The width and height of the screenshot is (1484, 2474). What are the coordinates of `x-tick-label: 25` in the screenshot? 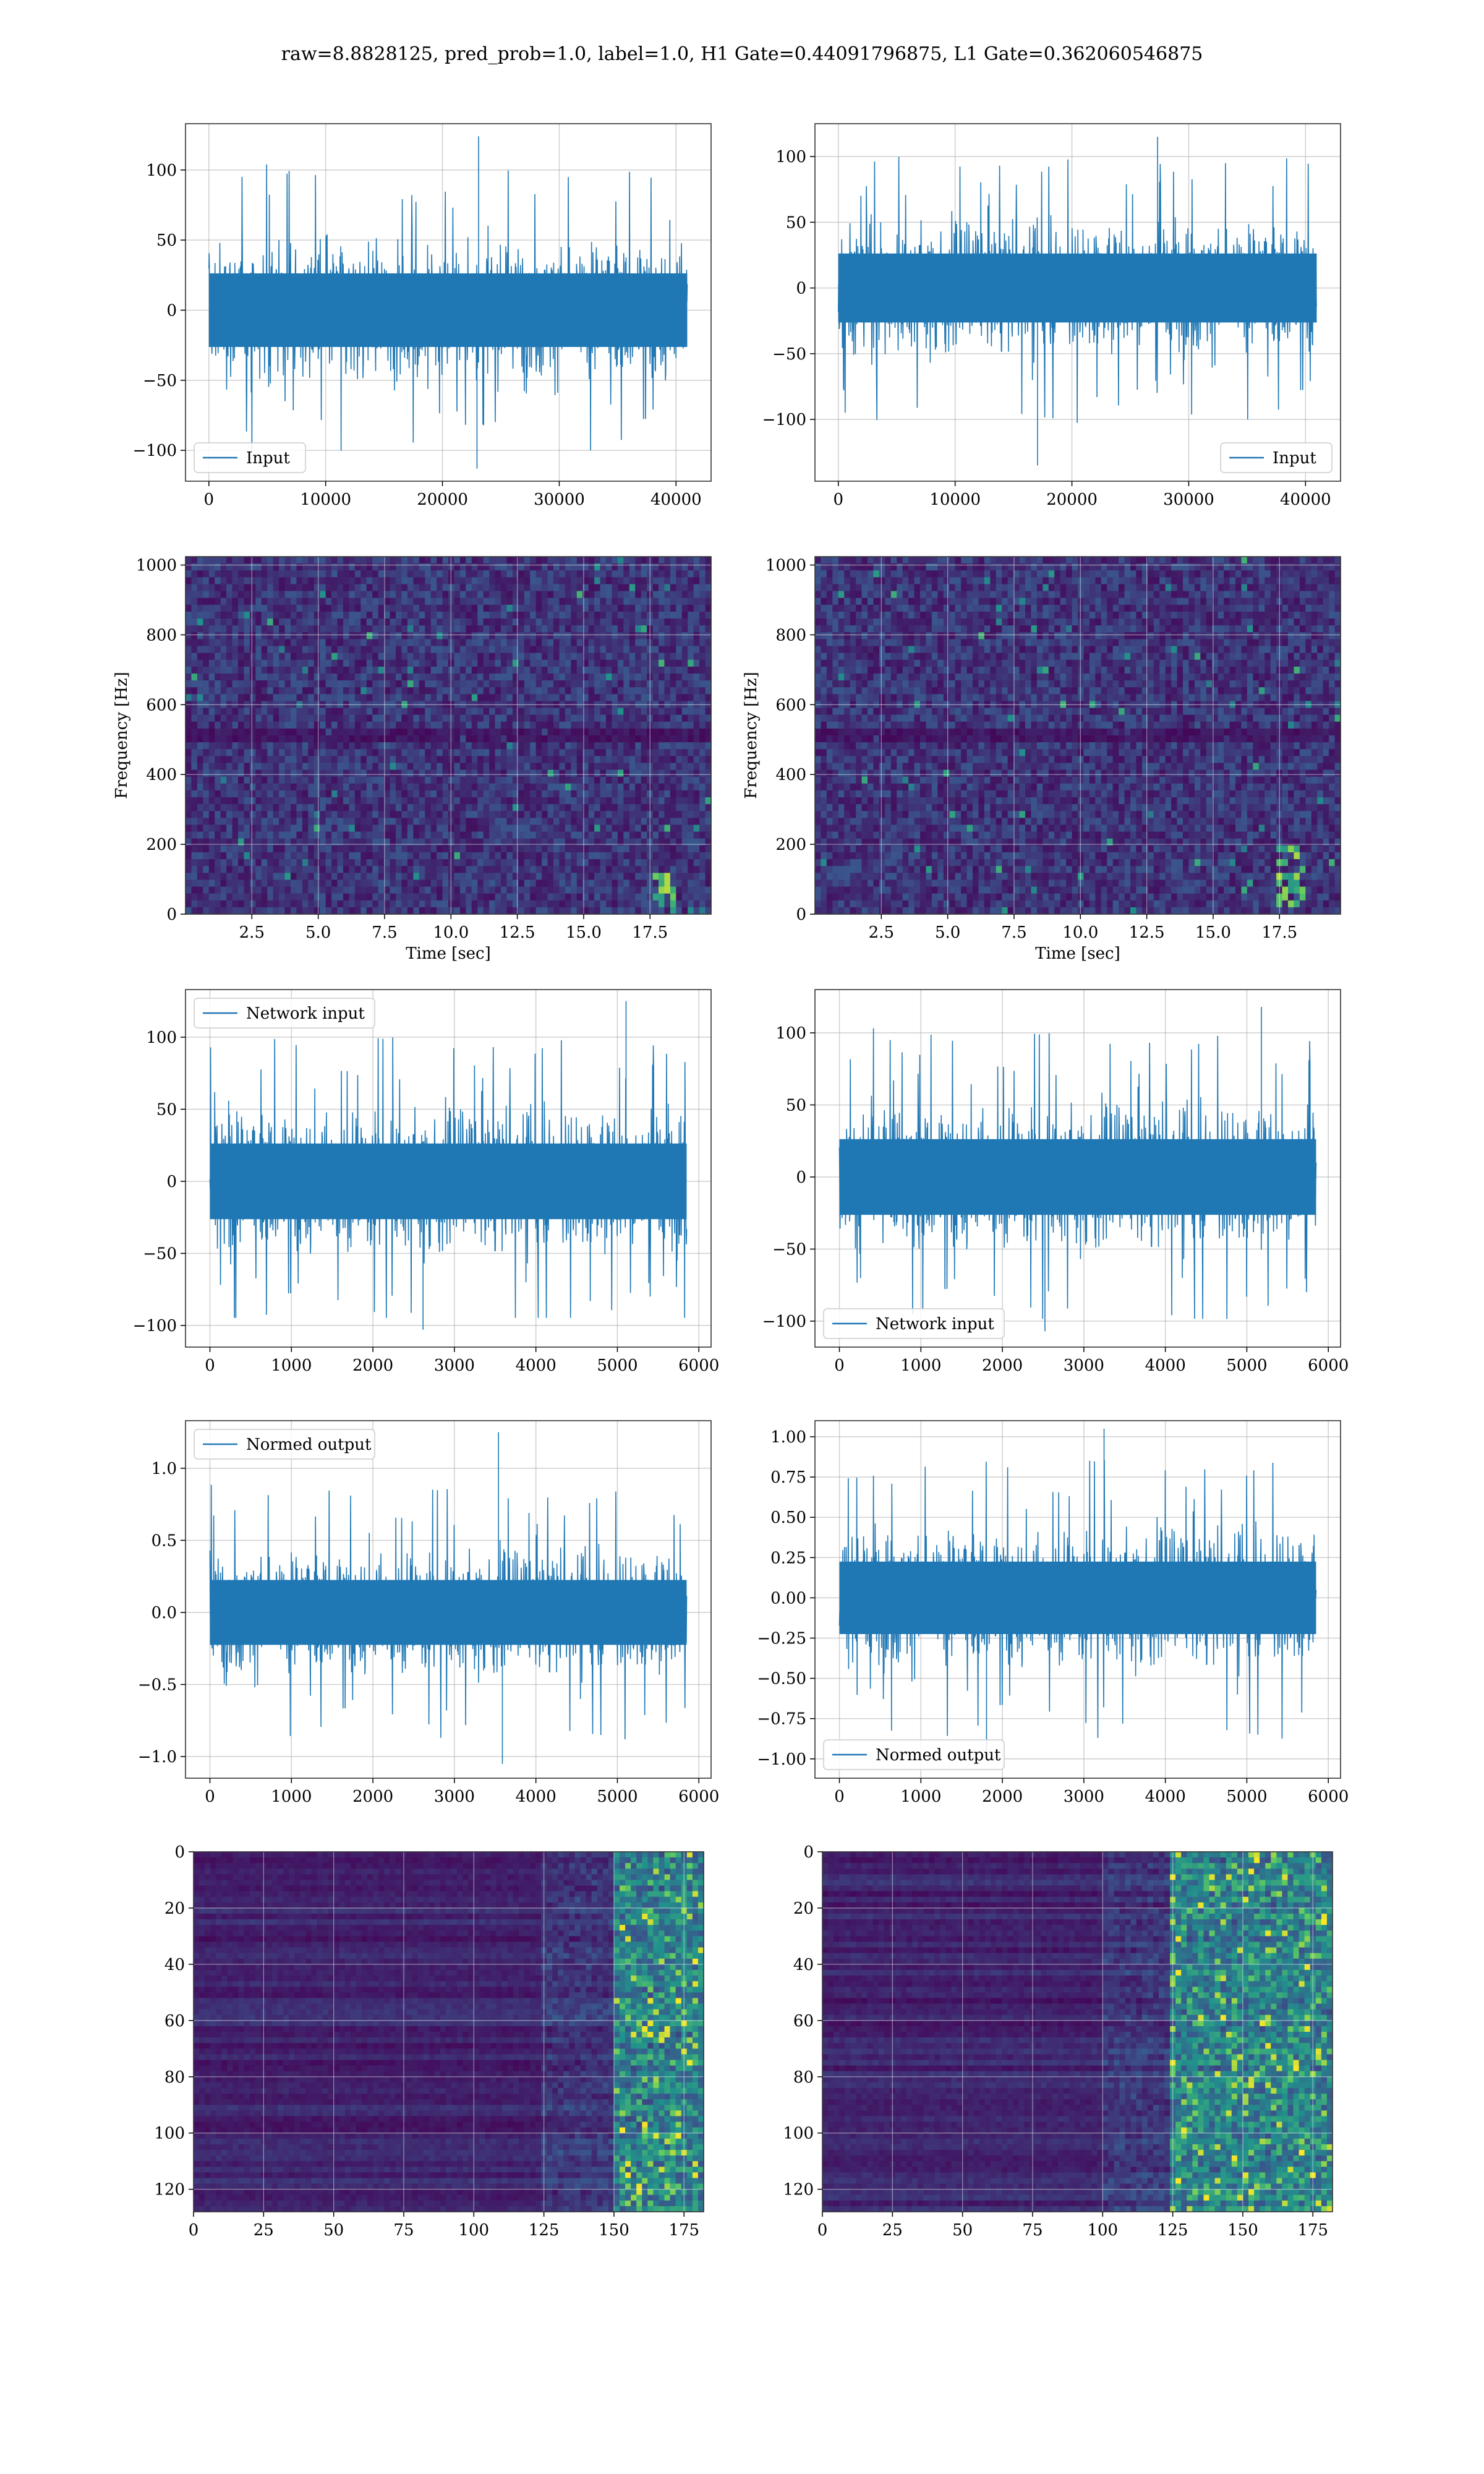 It's located at (892, 2230).